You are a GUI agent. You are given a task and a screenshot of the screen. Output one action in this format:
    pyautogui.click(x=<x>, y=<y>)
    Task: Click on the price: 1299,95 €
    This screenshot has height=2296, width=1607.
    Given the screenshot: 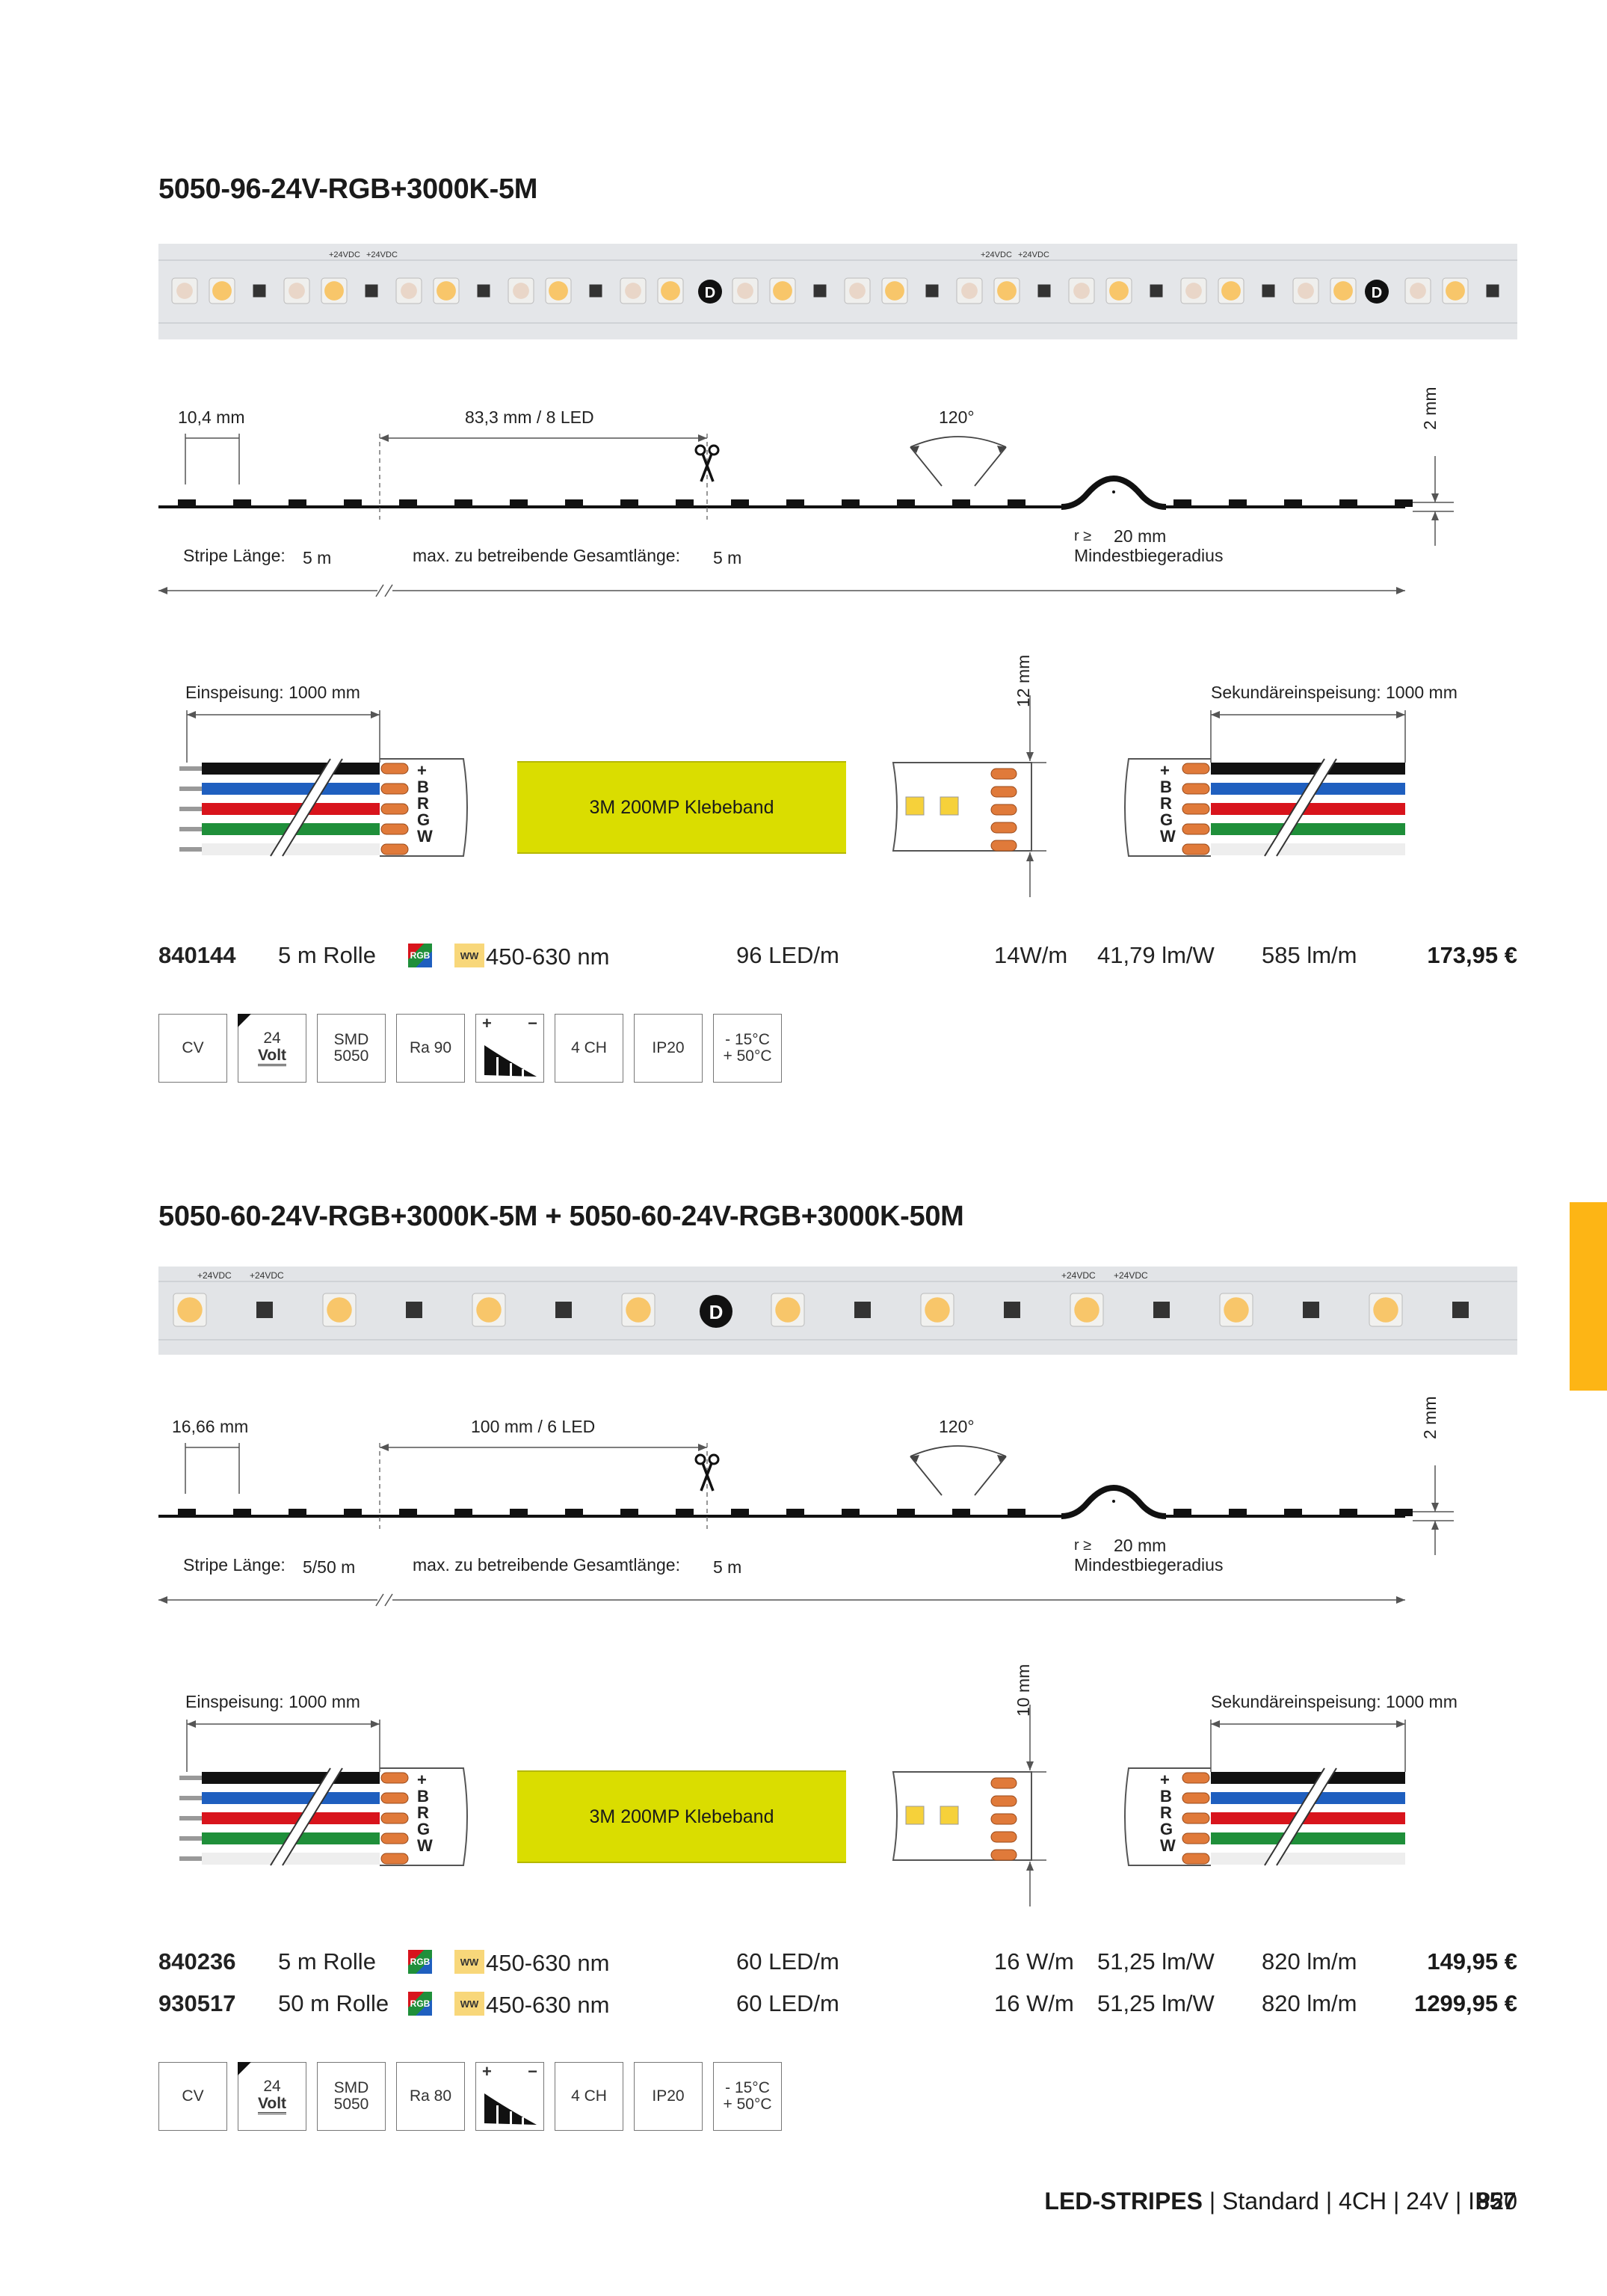 What is the action you would take?
    pyautogui.click(x=1465, y=2003)
    